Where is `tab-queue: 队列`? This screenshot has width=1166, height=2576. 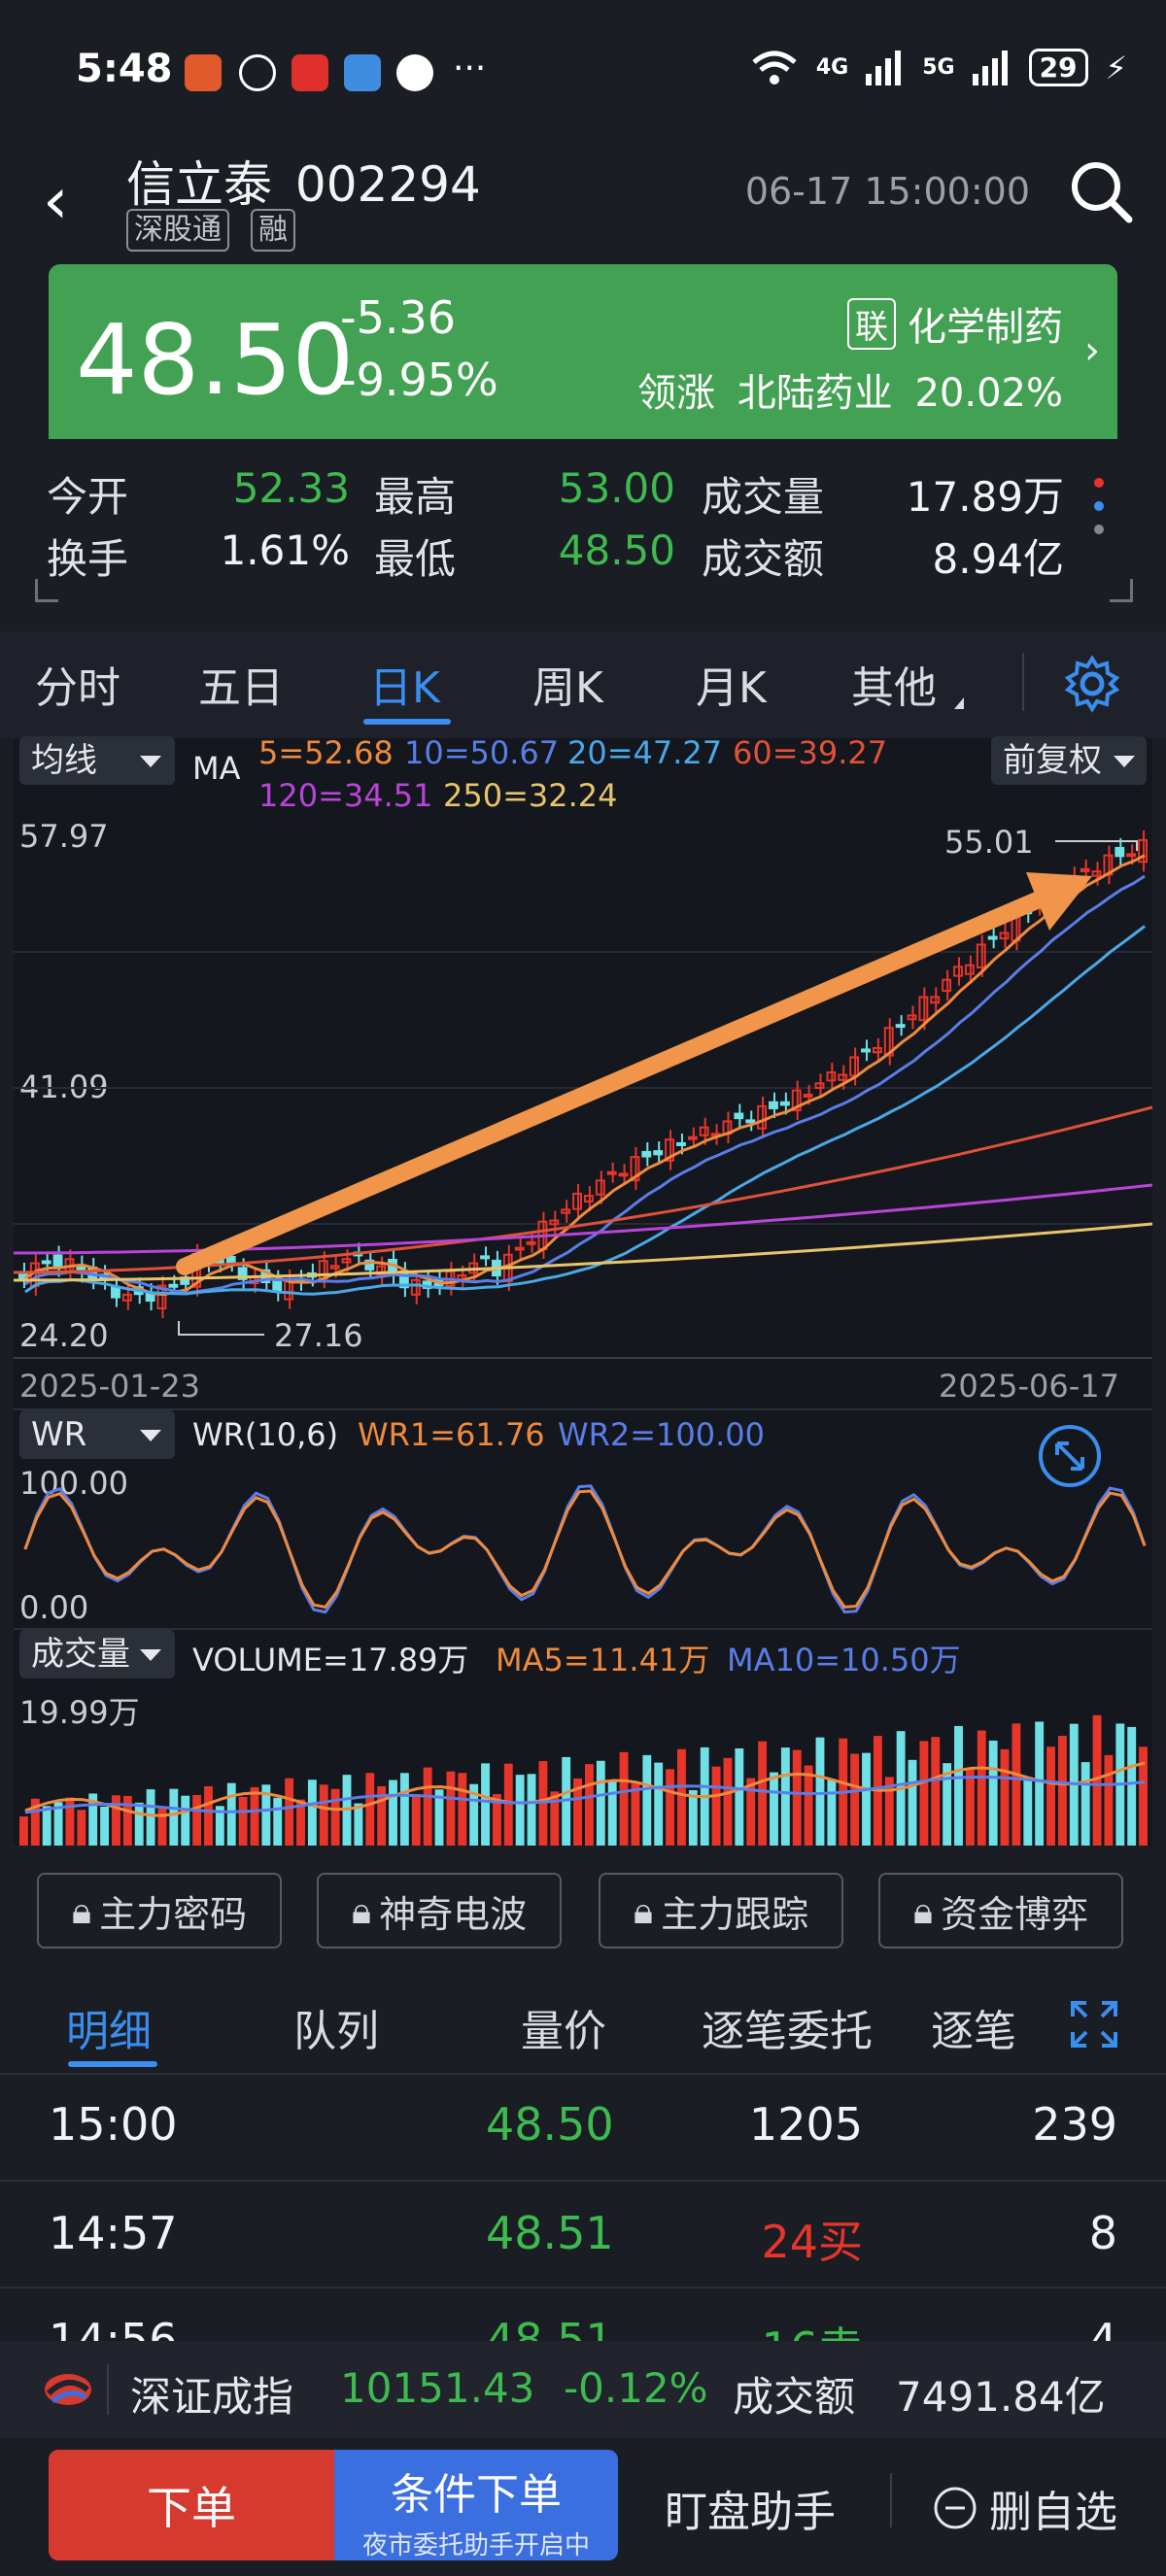
tab-queue: 队列 is located at coordinates (336, 2031).